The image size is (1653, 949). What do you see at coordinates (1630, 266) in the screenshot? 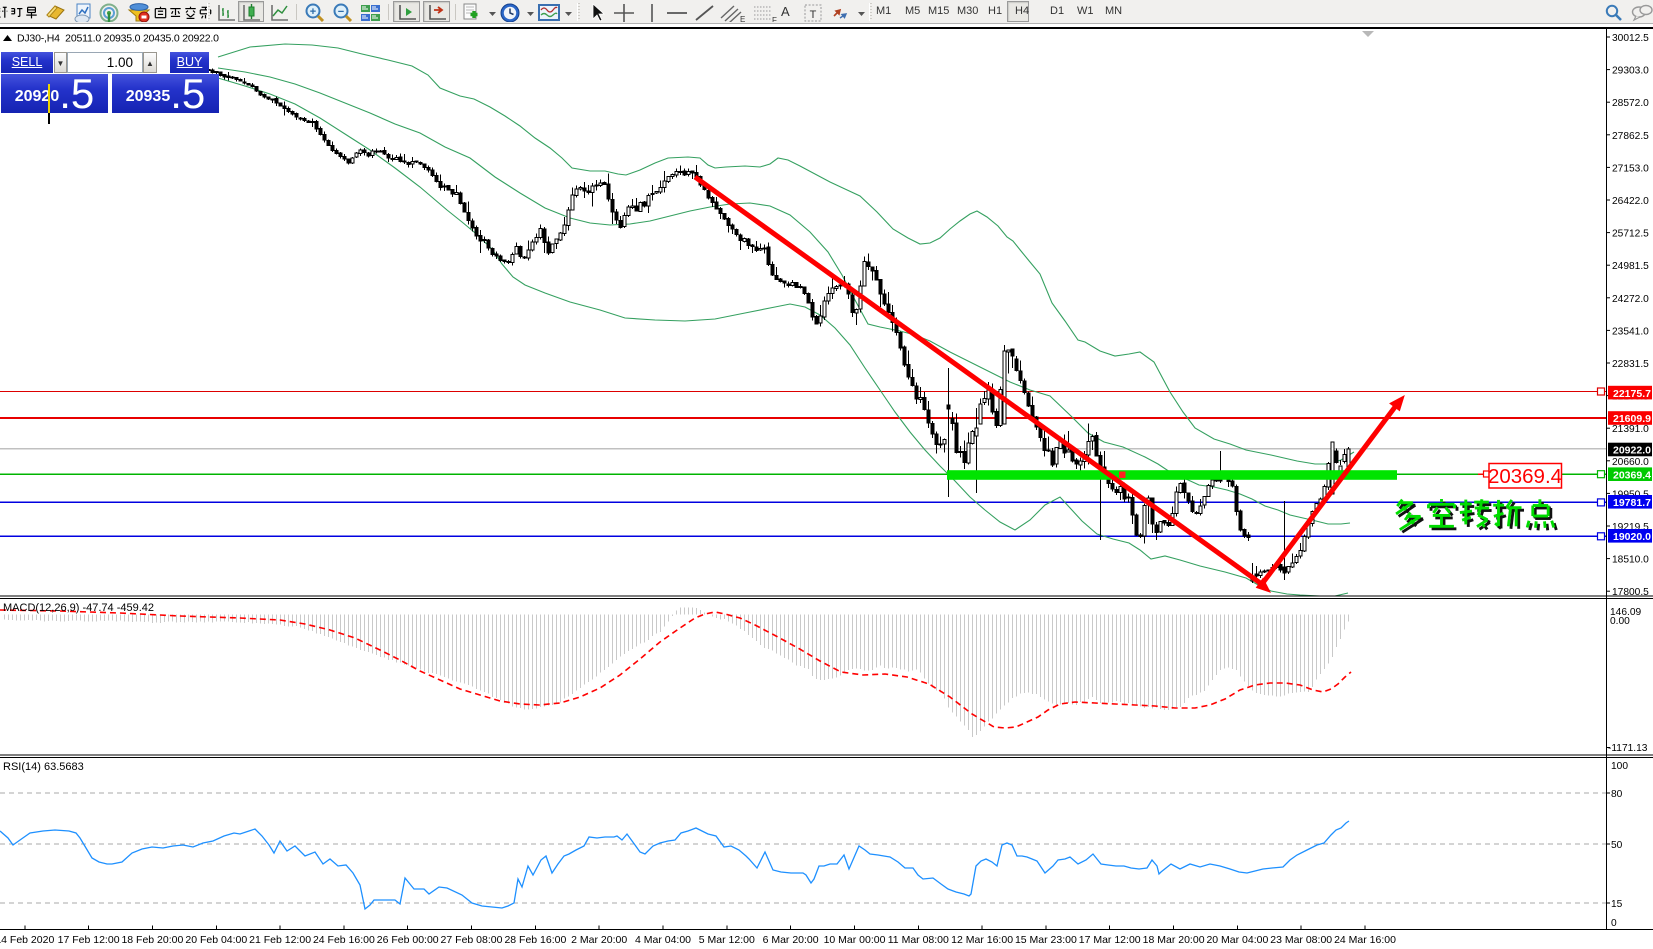
I see `svg-text: 24981.5` at bounding box center [1630, 266].